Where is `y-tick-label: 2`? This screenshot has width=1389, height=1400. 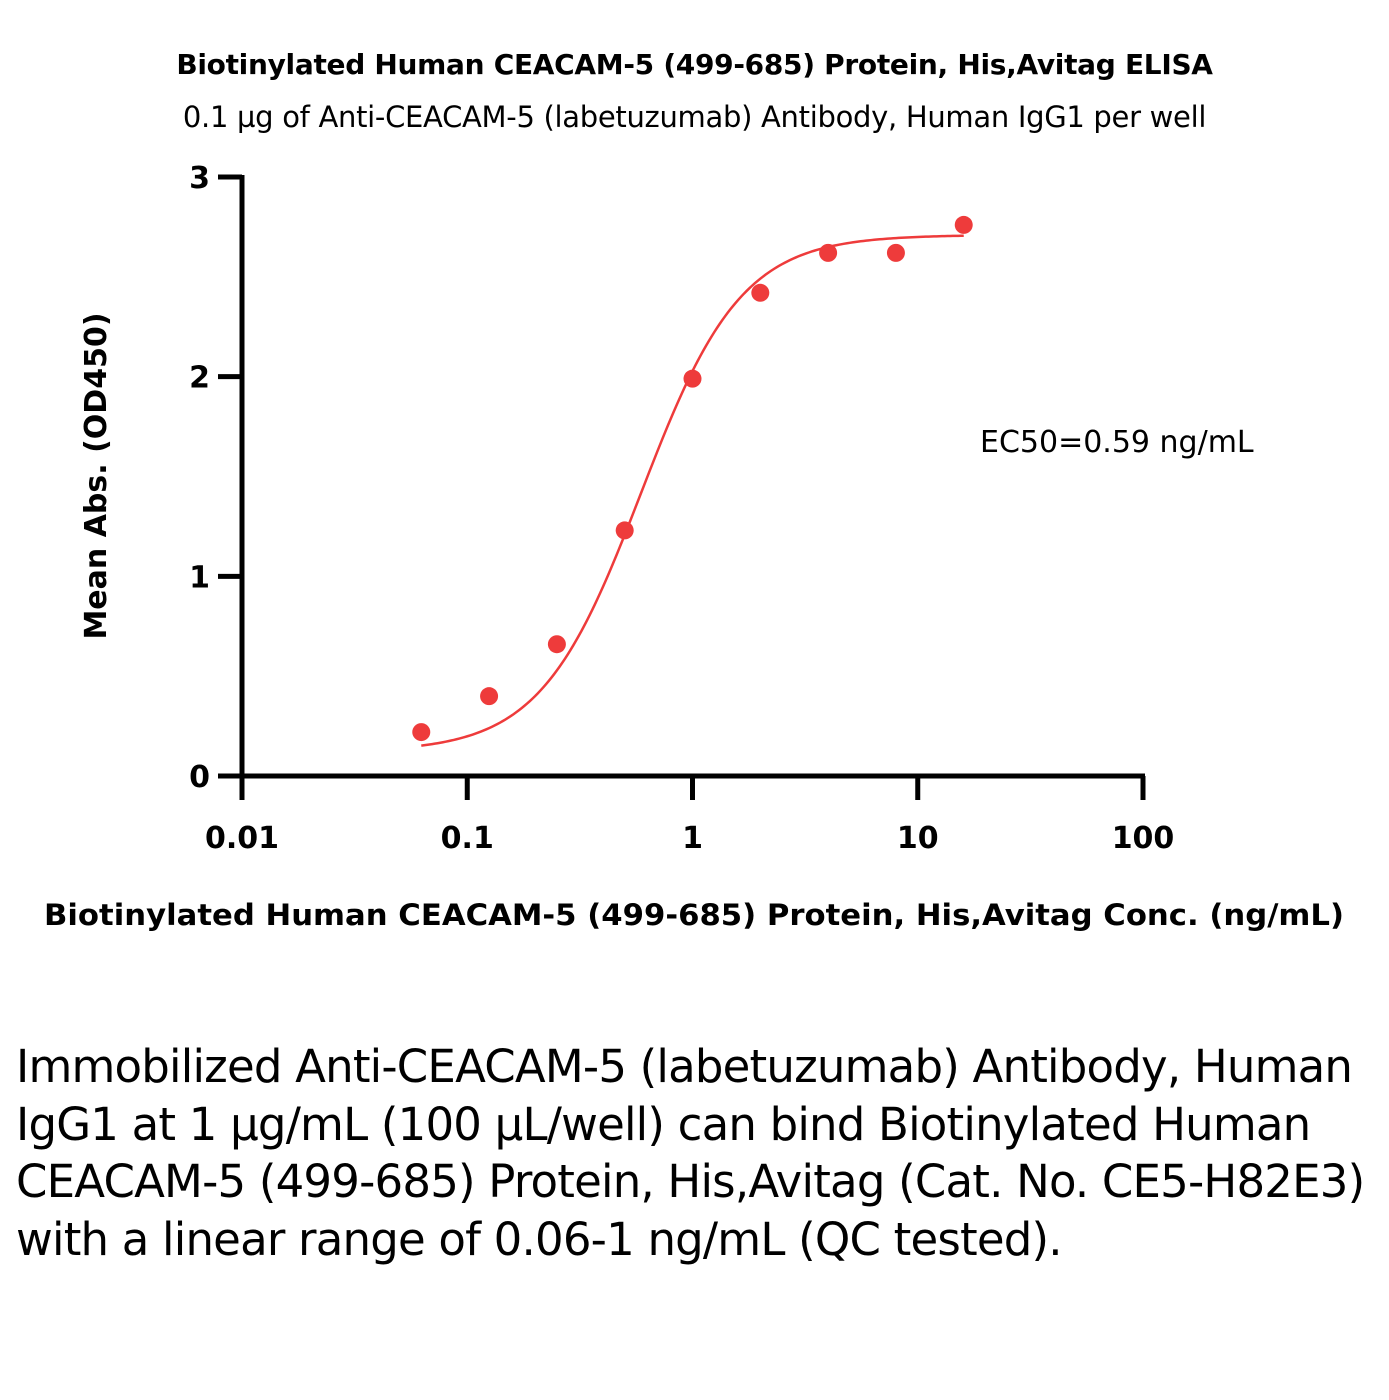
y-tick-label: 2 is located at coordinates (199, 378).